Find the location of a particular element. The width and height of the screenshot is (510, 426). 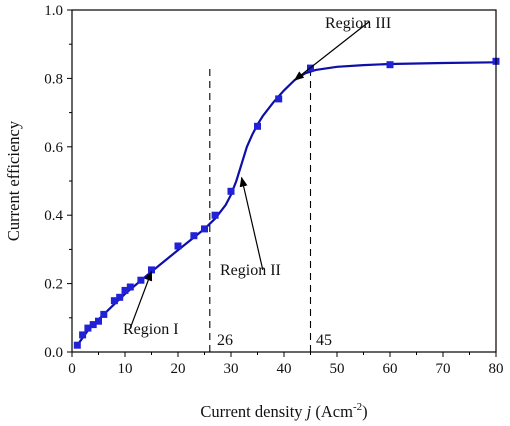

x-tick-label: 40 is located at coordinates (284, 369).